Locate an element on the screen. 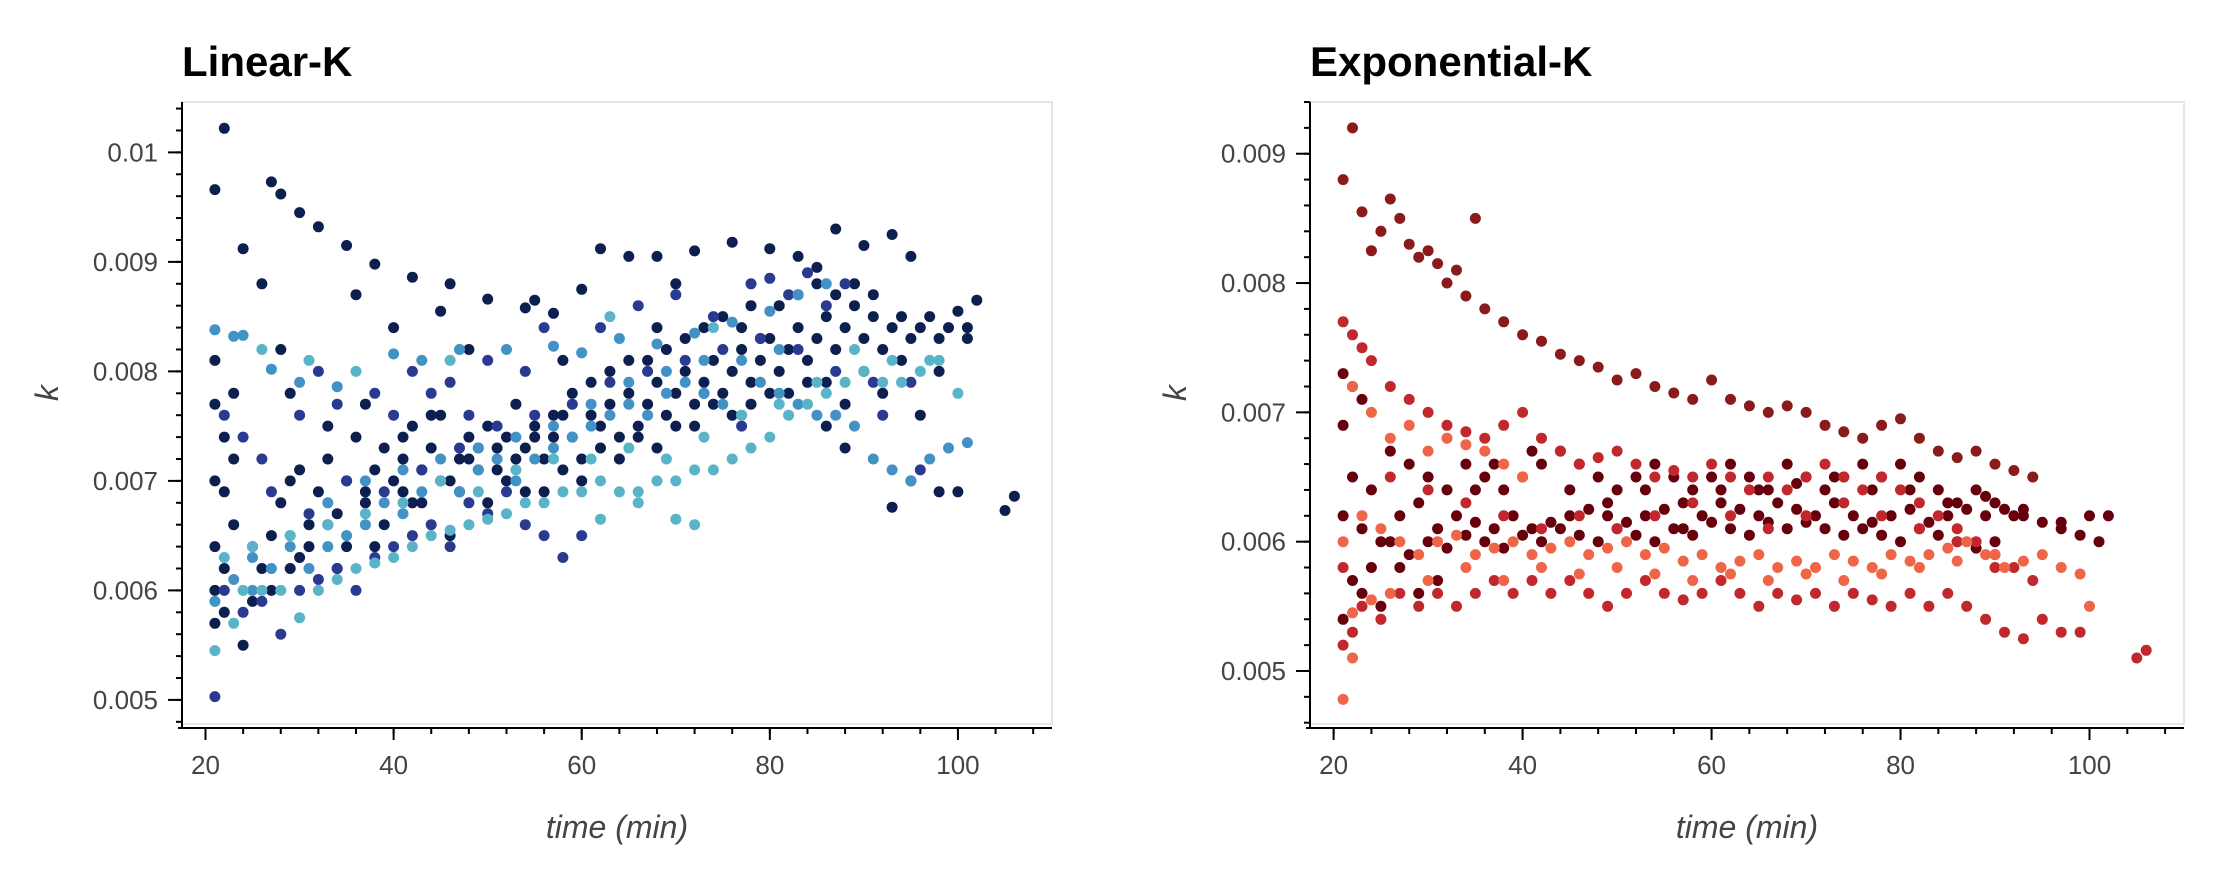  exponential-k-y-tick-label: 0.008 is located at coordinates (1253, 283).